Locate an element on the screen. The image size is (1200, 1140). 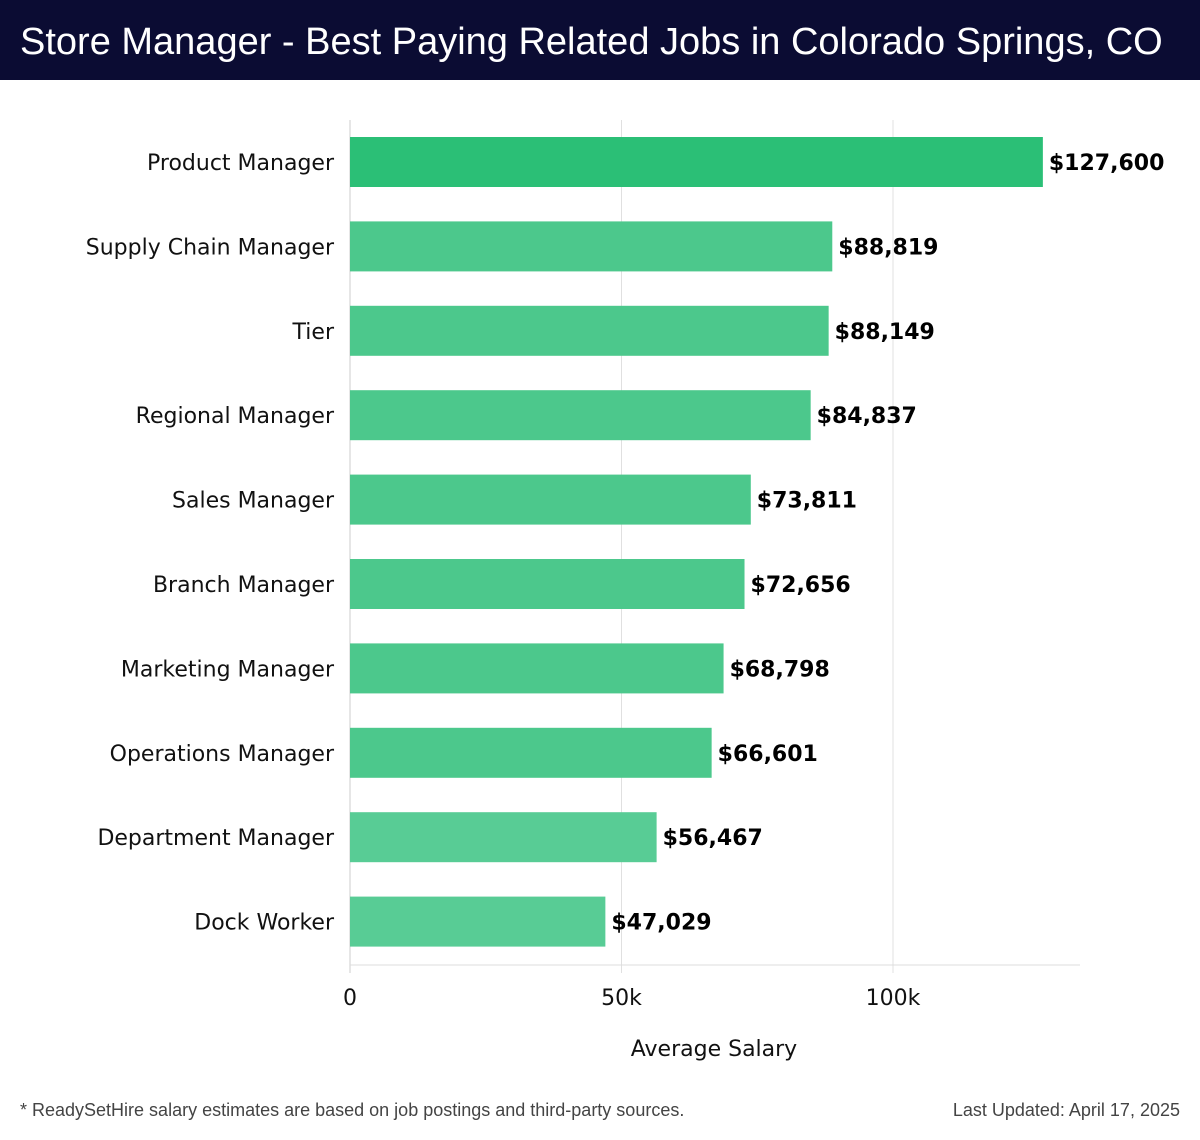
category-label: Marketing Manager is located at coordinates (228, 669).